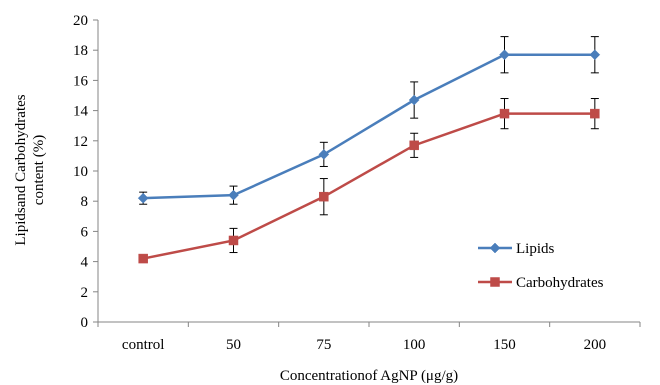  What do you see at coordinates (504, 345) in the screenshot?
I see `x-tick-label: 150` at bounding box center [504, 345].